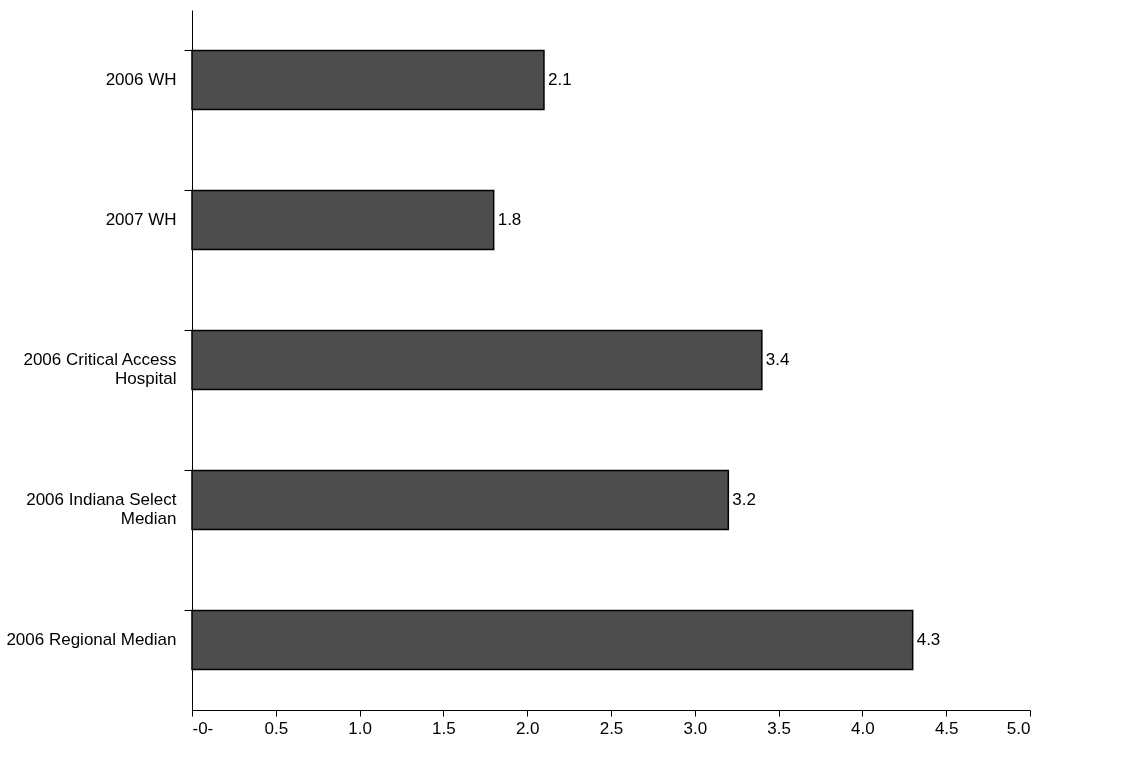  I want to click on x-tick-label: 1.5, so click(444, 728).